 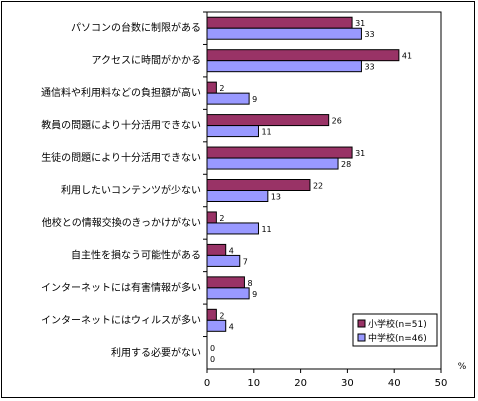 What do you see at coordinates (249, 283) in the screenshot?
I see `value-label: 8` at bounding box center [249, 283].